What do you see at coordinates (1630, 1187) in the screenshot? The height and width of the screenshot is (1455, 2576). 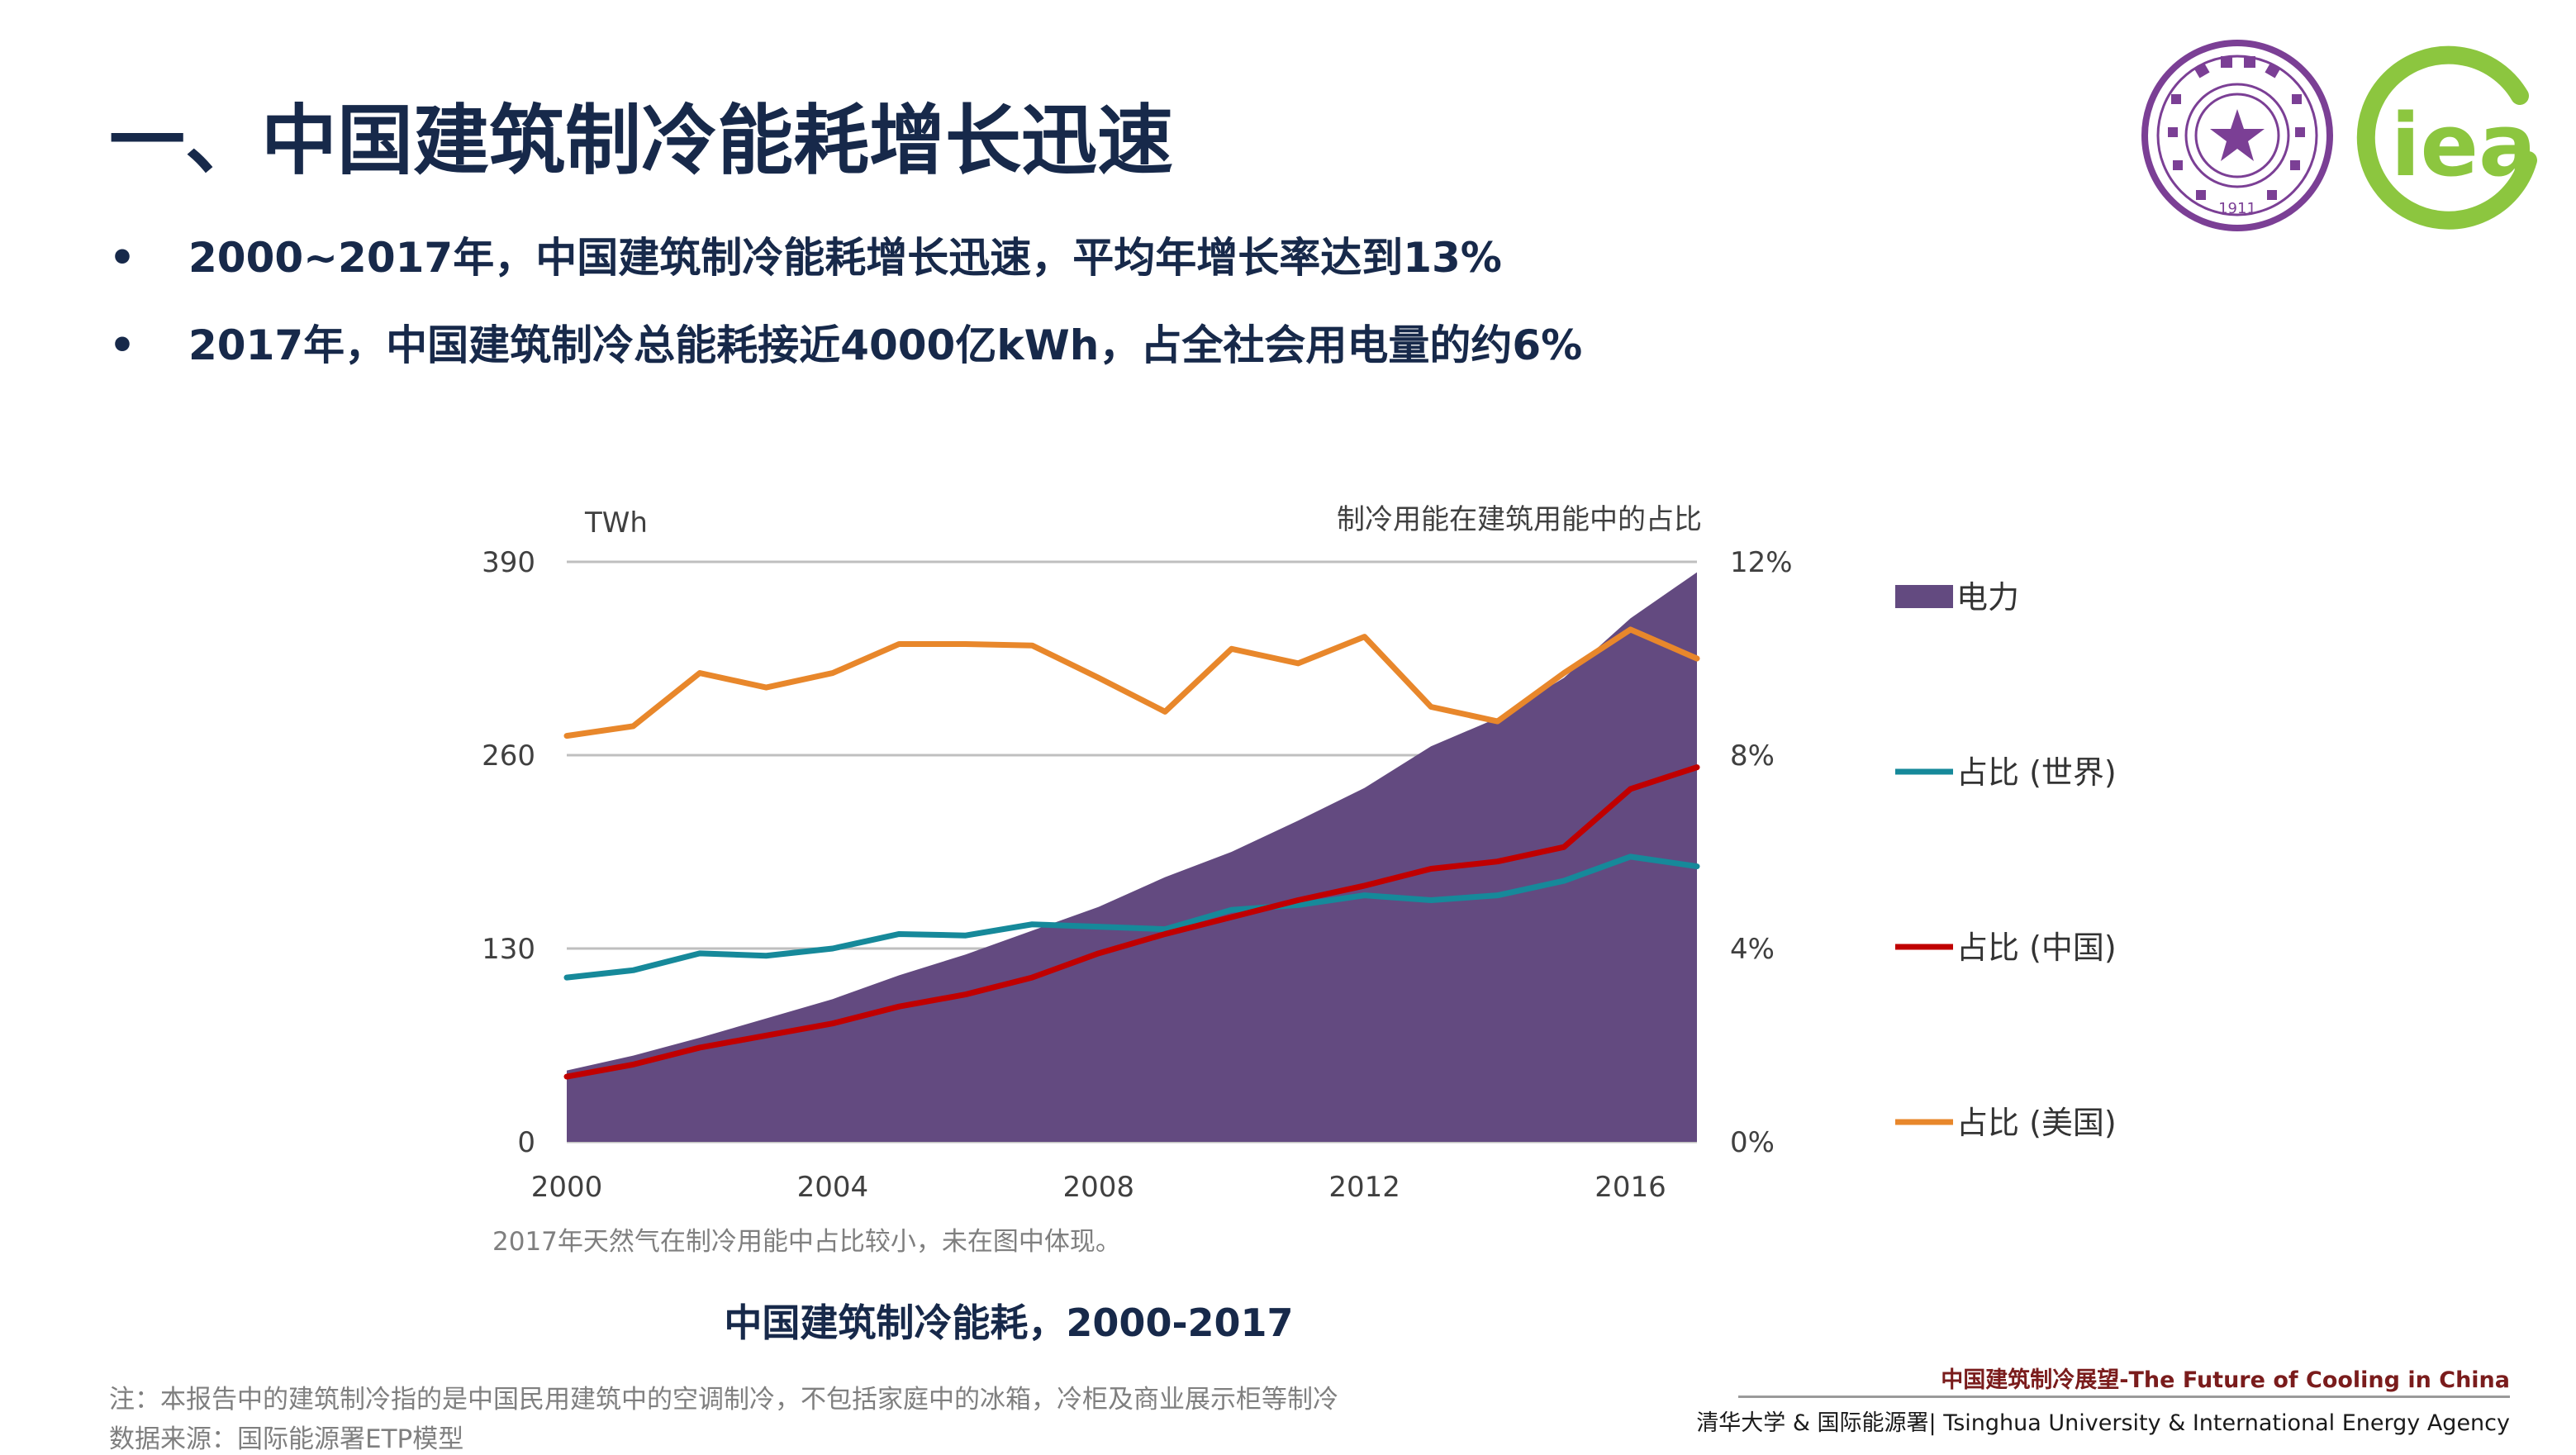 I see `x-tick-label: 2016` at bounding box center [1630, 1187].